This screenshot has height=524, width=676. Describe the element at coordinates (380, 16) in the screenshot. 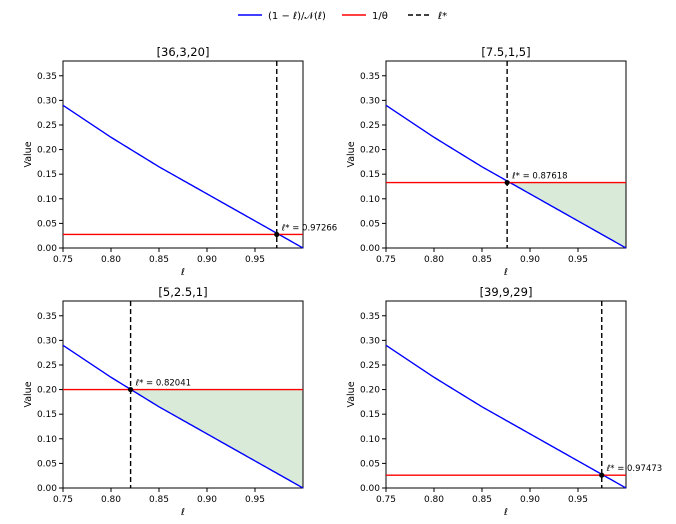

I see `legend-label-threshold: 1/θ` at that location.